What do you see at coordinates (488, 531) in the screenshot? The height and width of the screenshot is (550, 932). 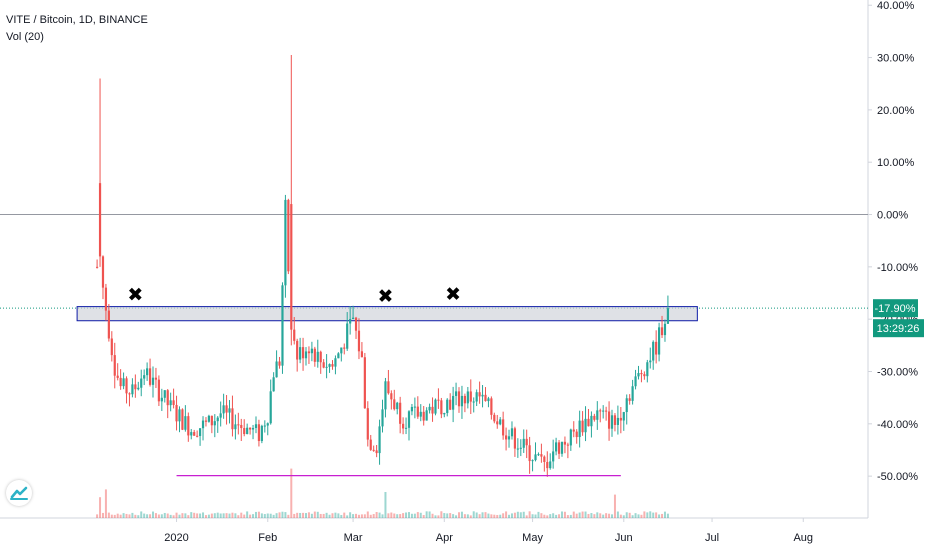 I see `time-axis: 2020 Feb Mar Apr May Jun Jul Aug` at bounding box center [488, 531].